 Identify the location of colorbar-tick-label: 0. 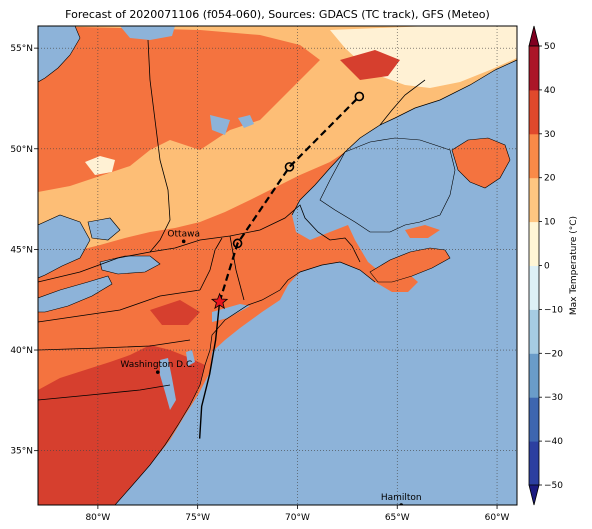
(547, 267).